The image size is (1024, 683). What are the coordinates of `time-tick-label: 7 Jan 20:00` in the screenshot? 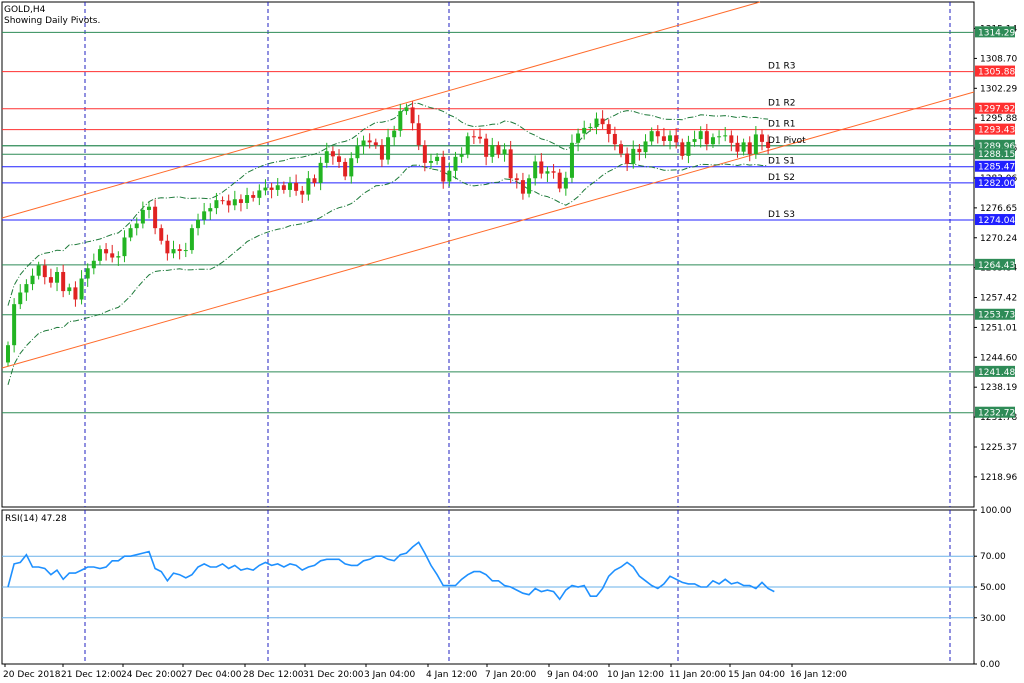 It's located at (511, 675).